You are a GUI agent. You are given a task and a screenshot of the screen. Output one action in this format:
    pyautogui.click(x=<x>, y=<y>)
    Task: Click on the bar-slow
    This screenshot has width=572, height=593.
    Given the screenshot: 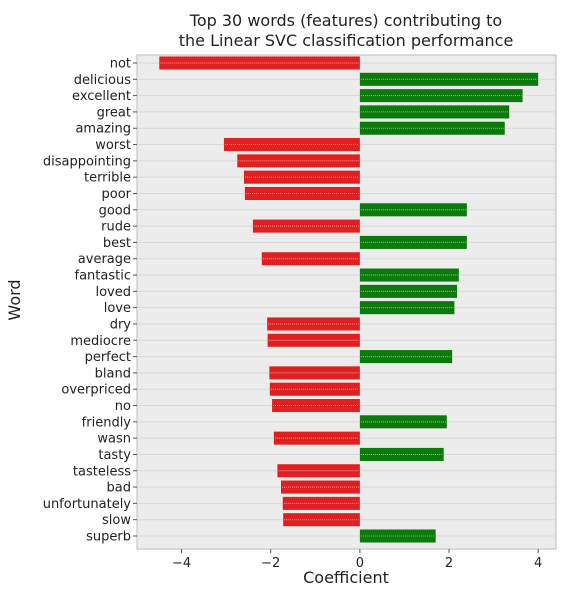 What is the action you would take?
    pyautogui.click(x=321, y=520)
    